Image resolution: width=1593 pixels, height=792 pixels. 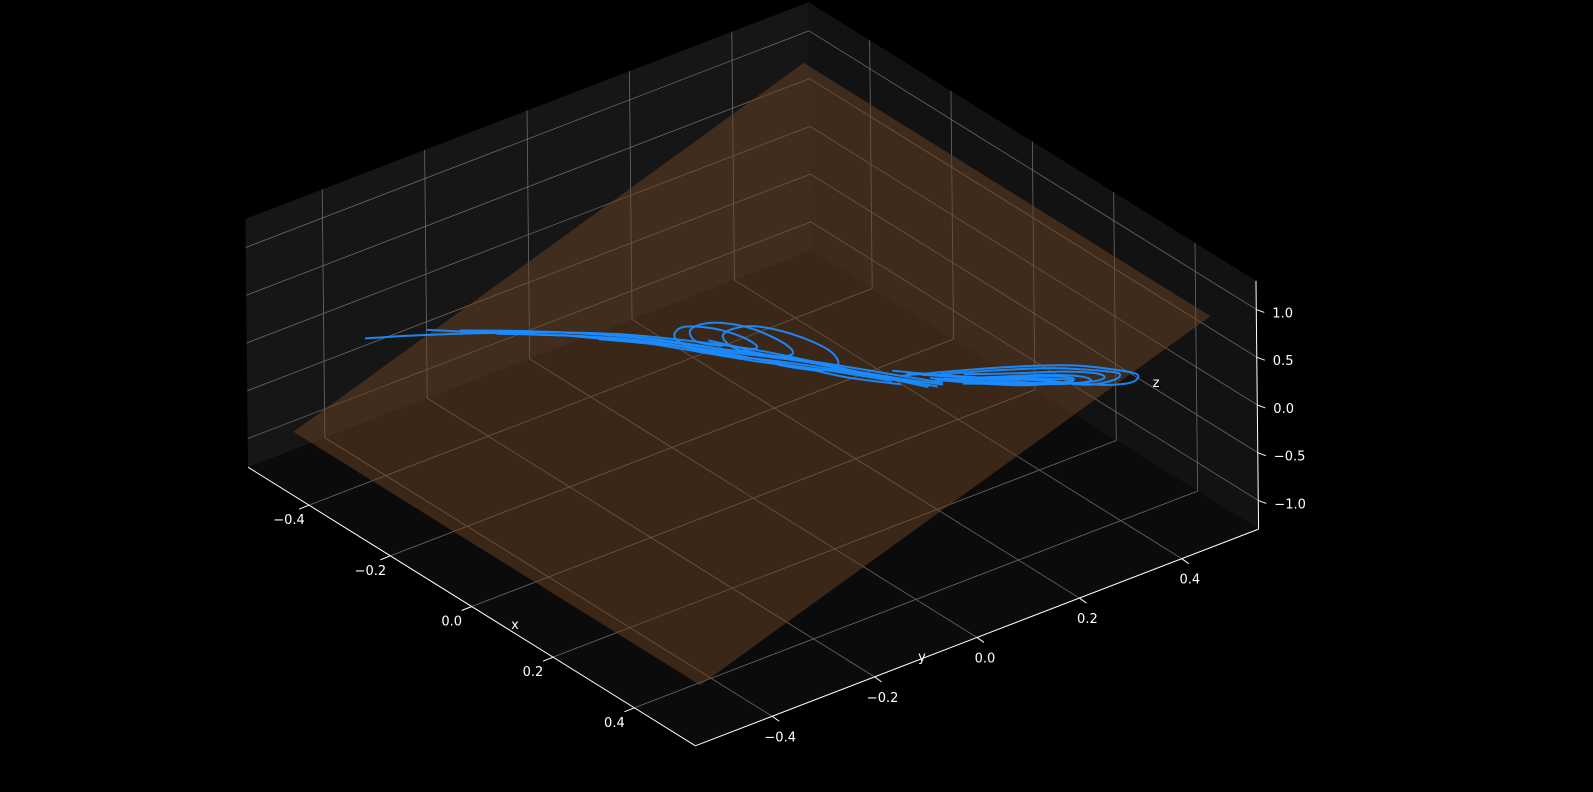 I want to click on y-axis-line, so click(x=977, y=637).